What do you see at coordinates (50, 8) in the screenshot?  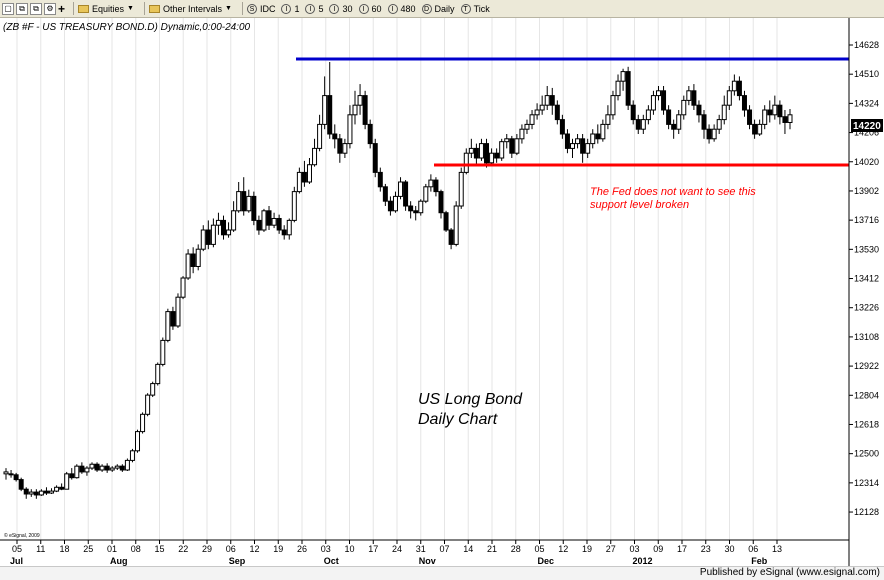 I see `settings-icon: ⚙` at bounding box center [50, 8].